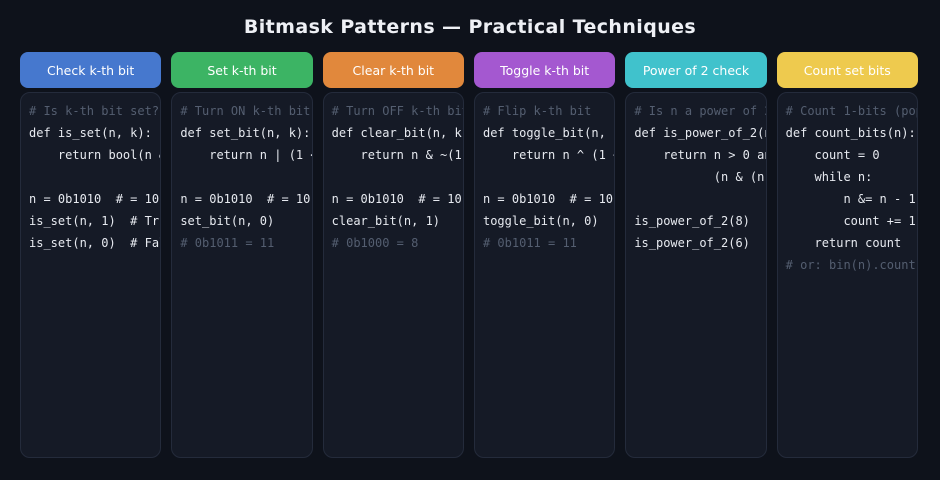 This screenshot has height=480, width=940. What do you see at coordinates (90, 133) in the screenshot?
I see `code-line: def is_set(n, k):` at bounding box center [90, 133].